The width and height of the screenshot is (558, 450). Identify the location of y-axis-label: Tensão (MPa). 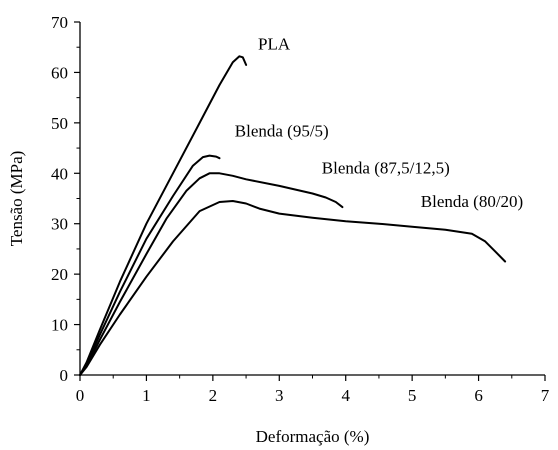
(16, 199).